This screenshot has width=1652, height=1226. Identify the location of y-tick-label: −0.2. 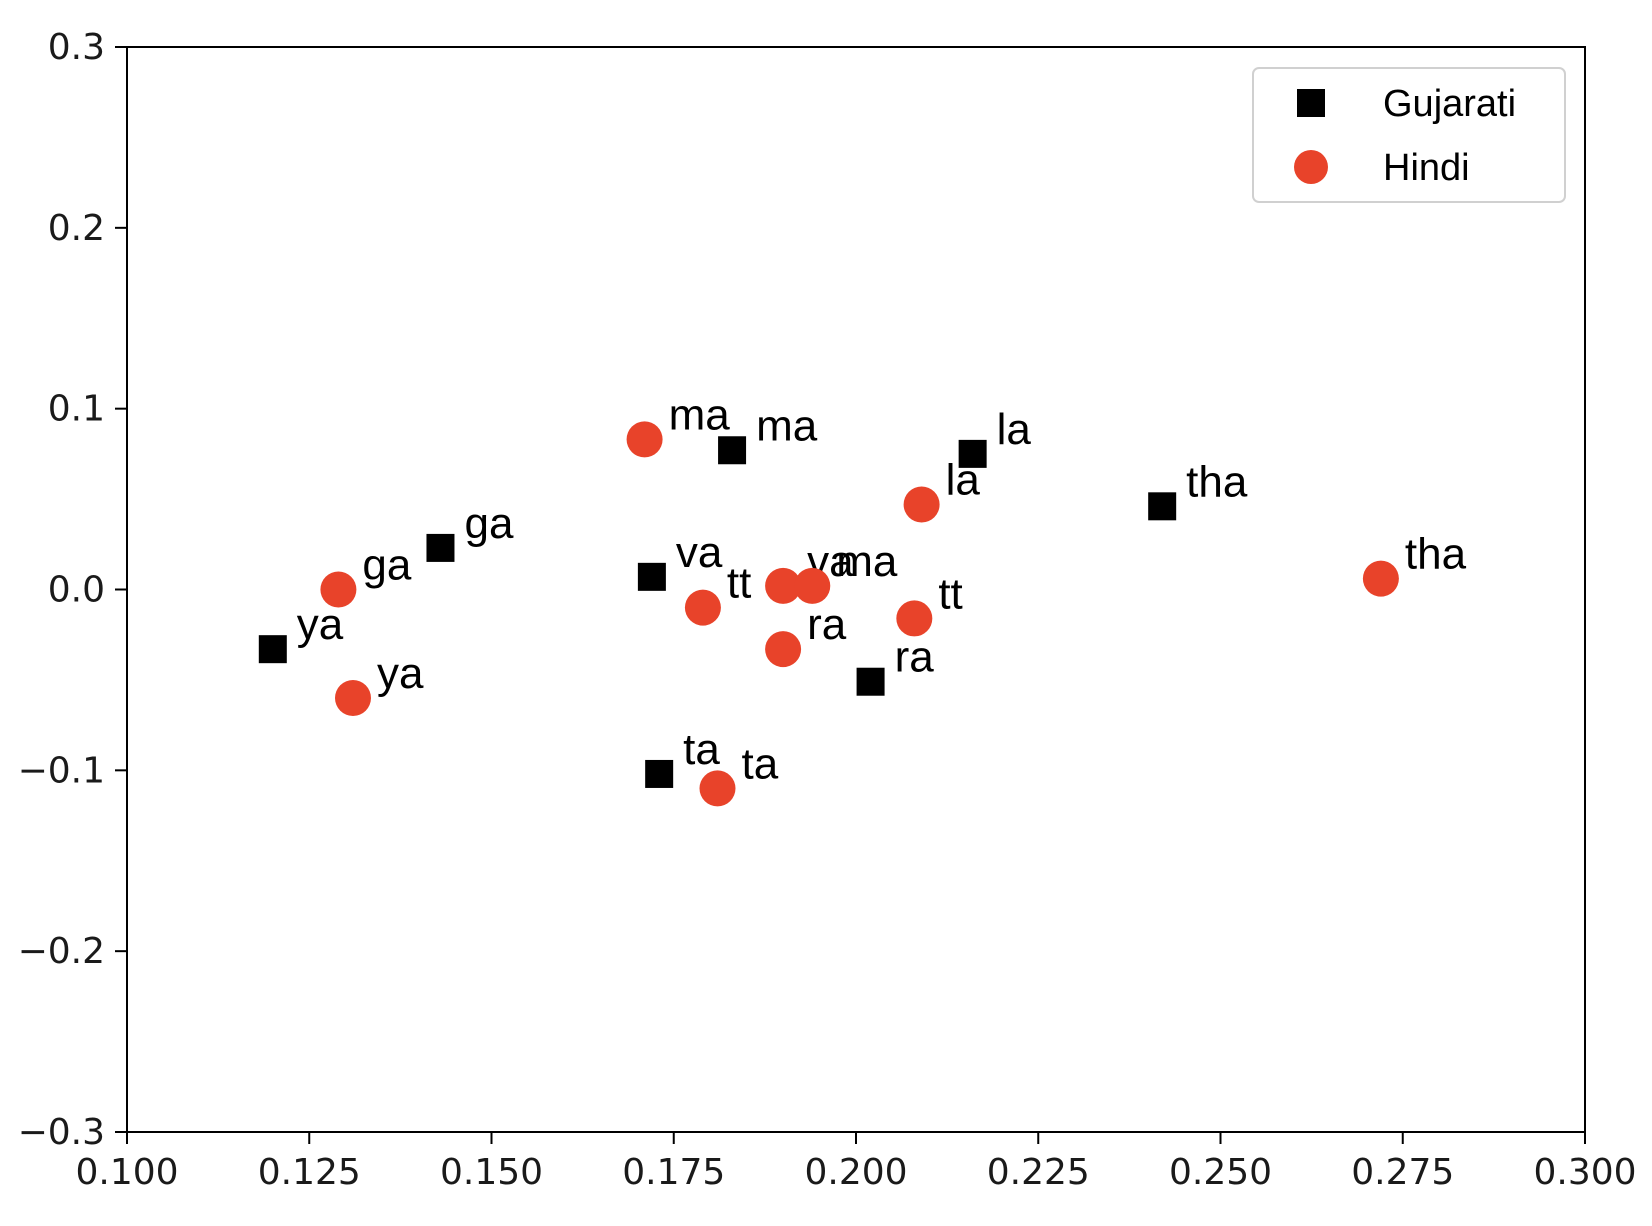
(61, 951).